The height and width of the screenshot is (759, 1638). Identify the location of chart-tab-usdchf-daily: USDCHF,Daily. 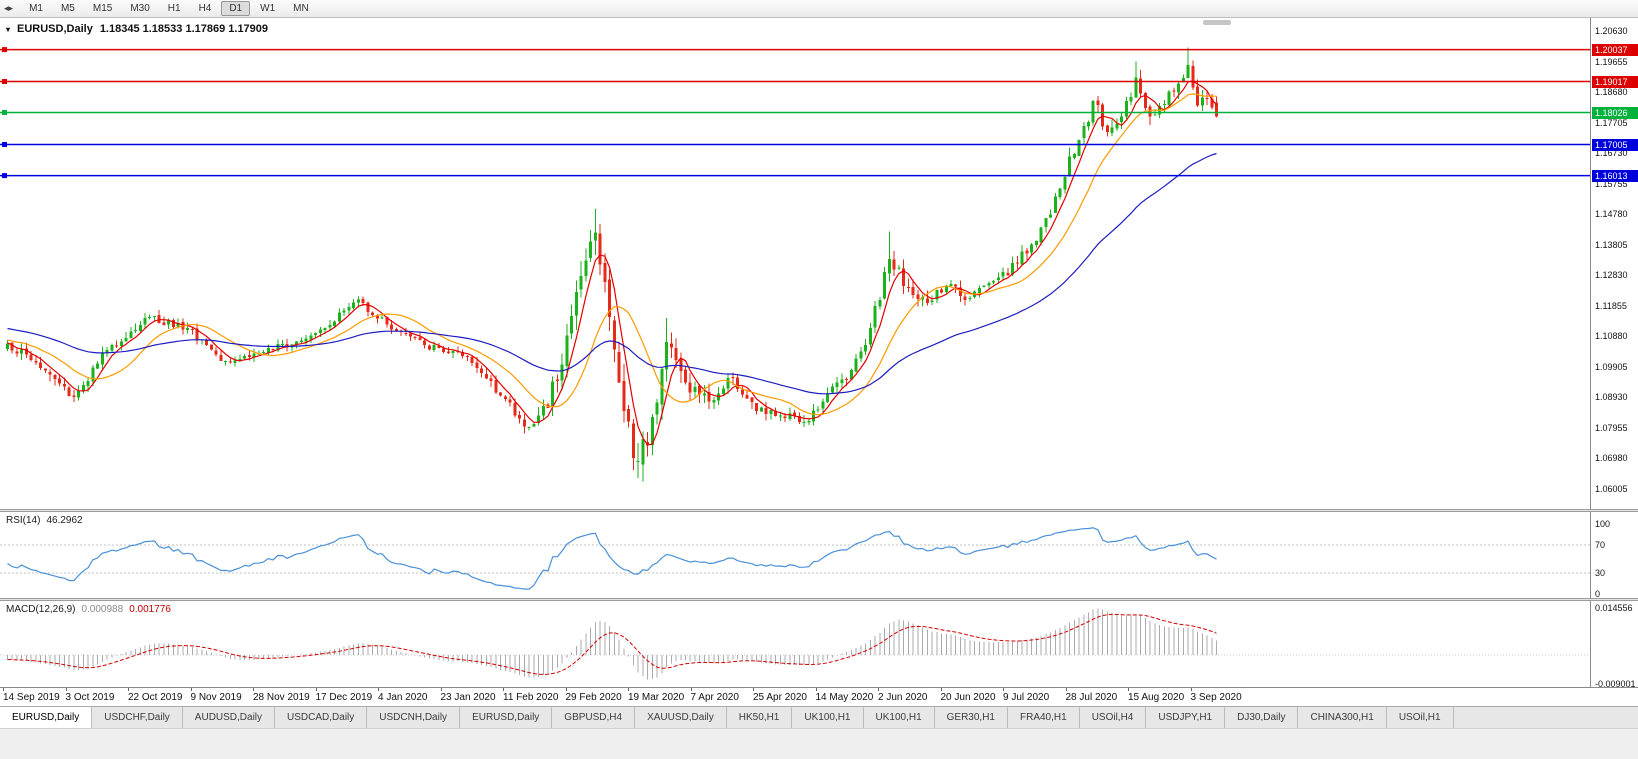
(137, 717).